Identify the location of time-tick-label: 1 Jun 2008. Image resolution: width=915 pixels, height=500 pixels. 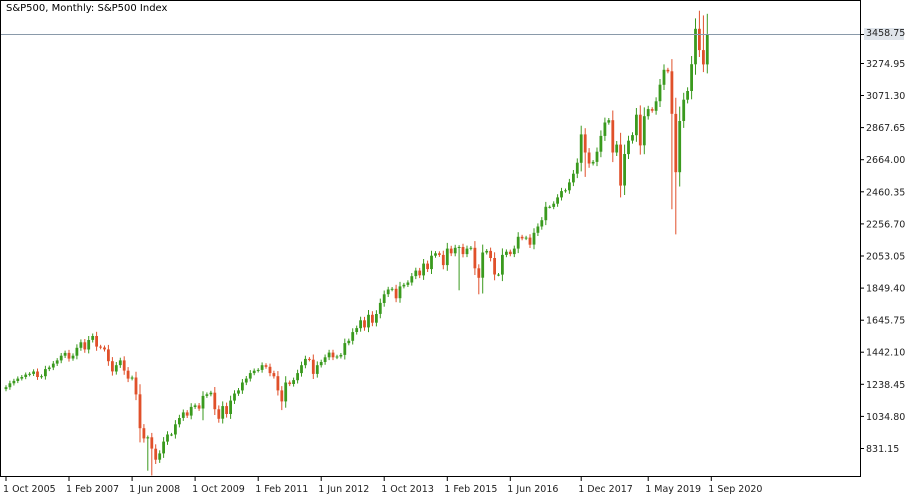
(154, 489).